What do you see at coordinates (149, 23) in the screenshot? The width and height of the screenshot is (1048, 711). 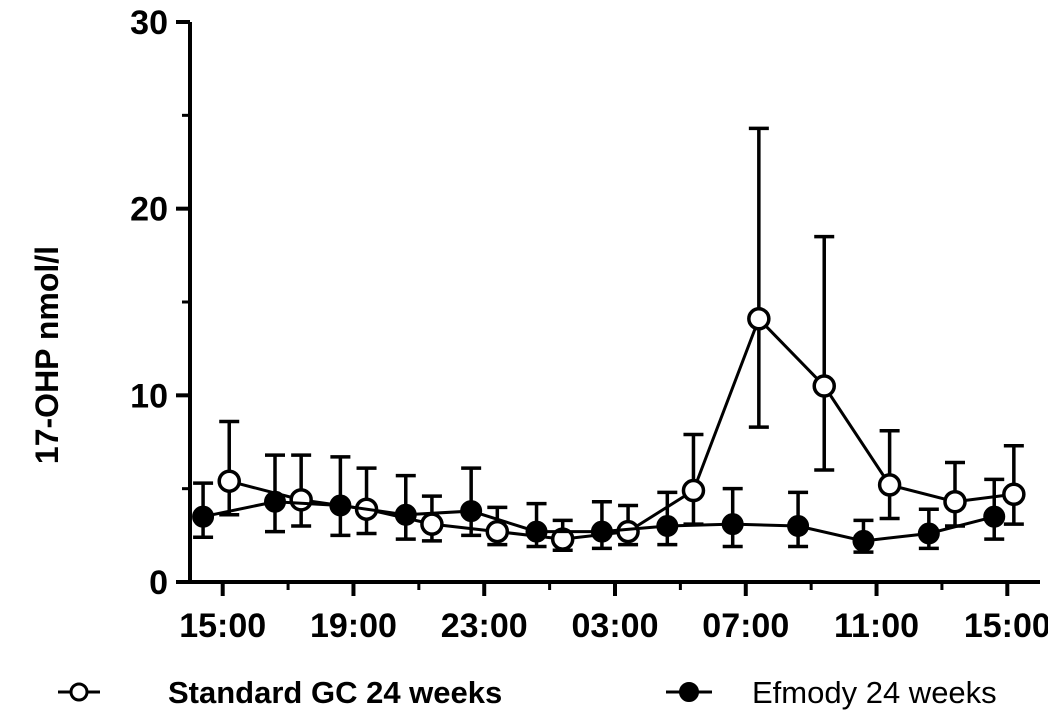 I see `y-tick-label: 30` at bounding box center [149, 23].